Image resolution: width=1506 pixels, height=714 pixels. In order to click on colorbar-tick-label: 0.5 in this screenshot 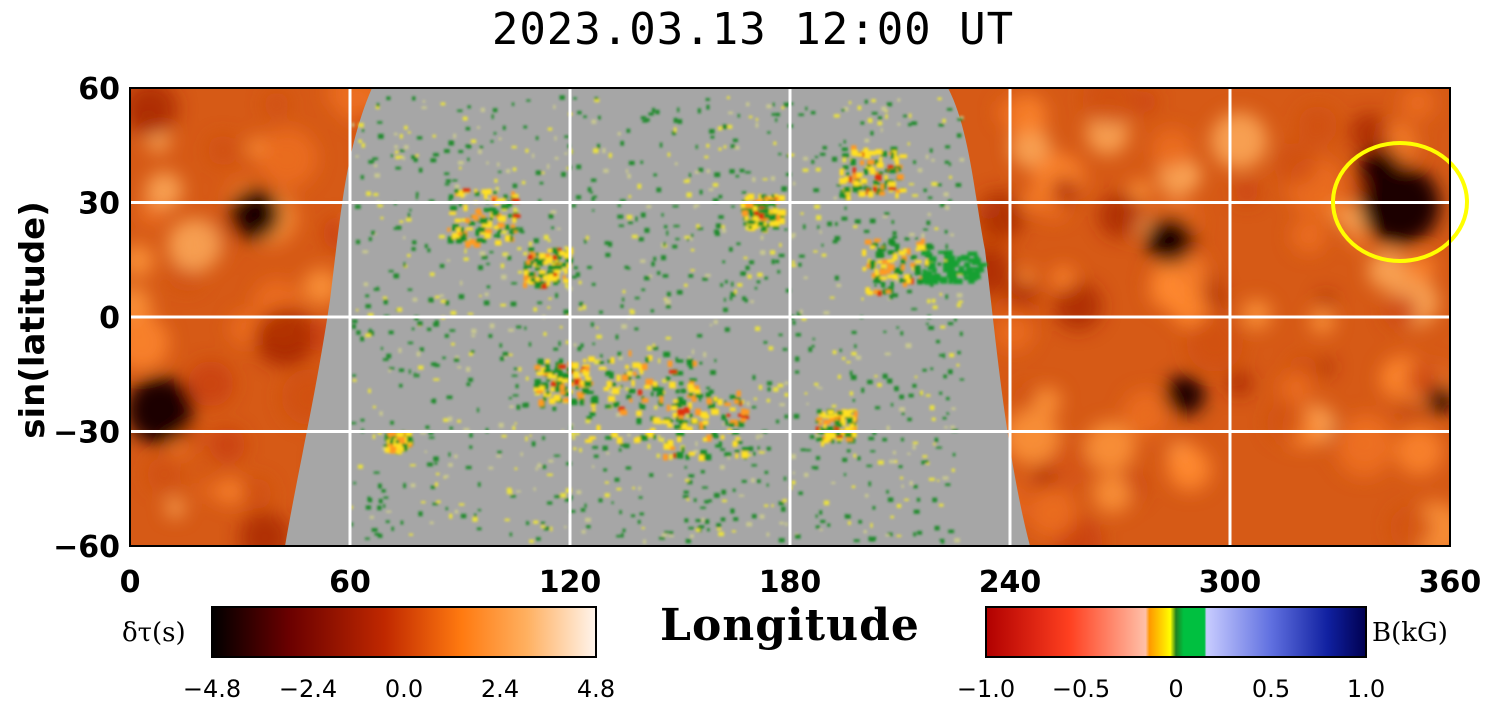, I will do `click(1271, 689)`.